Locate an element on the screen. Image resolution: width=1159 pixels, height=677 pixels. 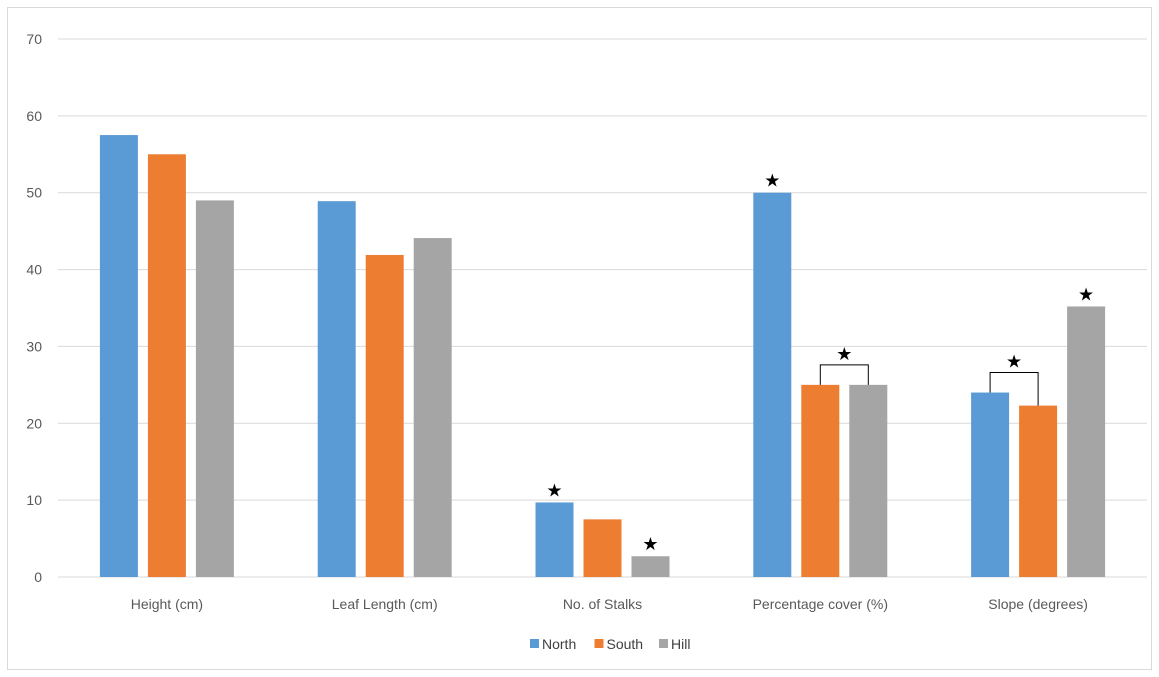
y-tick-label: 30 is located at coordinates (34, 346).